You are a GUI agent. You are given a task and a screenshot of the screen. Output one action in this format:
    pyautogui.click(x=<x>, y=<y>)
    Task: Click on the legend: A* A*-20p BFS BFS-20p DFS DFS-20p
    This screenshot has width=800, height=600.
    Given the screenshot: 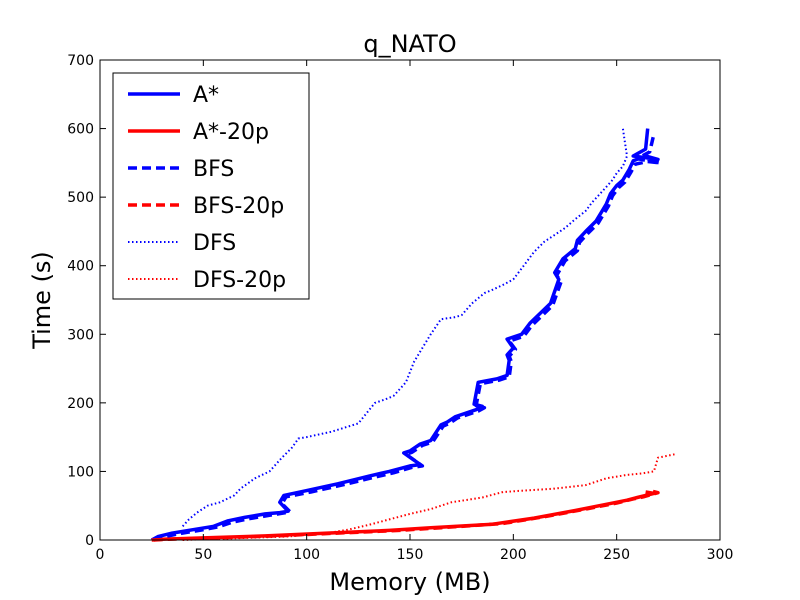 What is the action you would take?
    pyautogui.click(x=211, y=186)
    